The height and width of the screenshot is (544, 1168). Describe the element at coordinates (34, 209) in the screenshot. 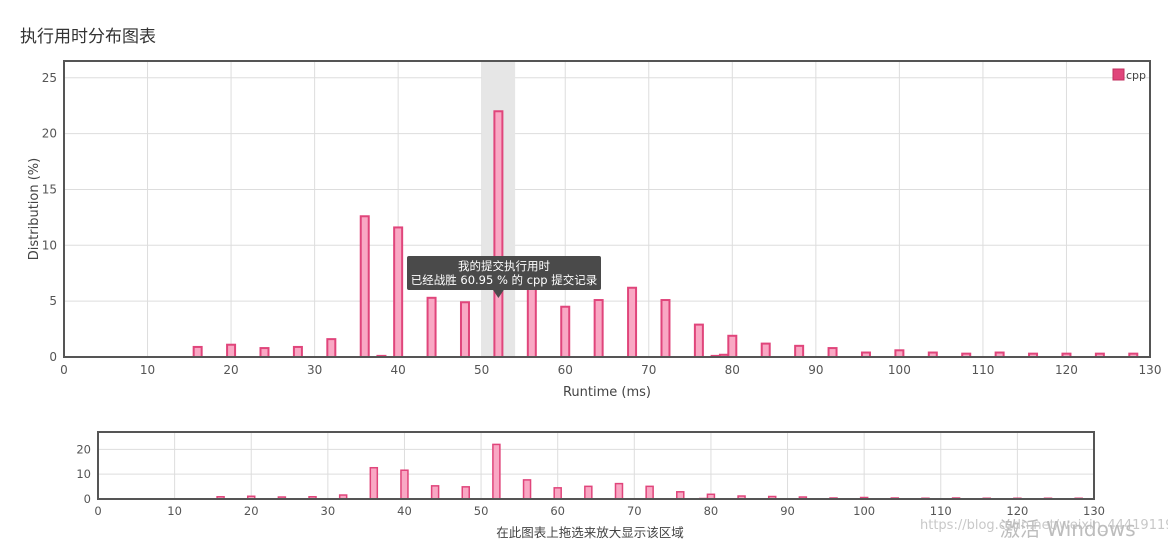

I see `y-axis-label: Distribution (%)` at that location.